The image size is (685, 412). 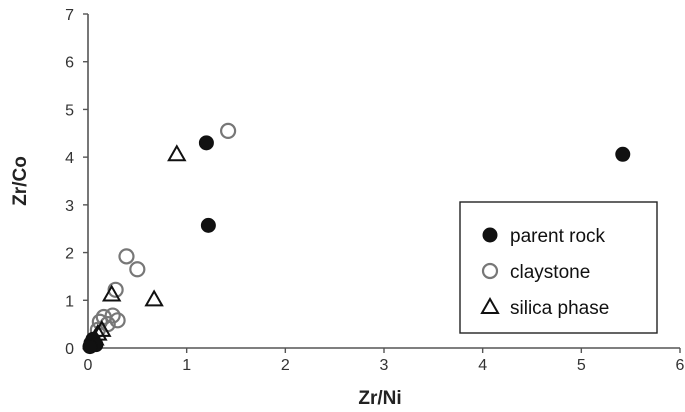 What do you see at coordinates (482, 365) in the screenshot?
I see `x-tick-label: 4` at bounding box center [482, 365].